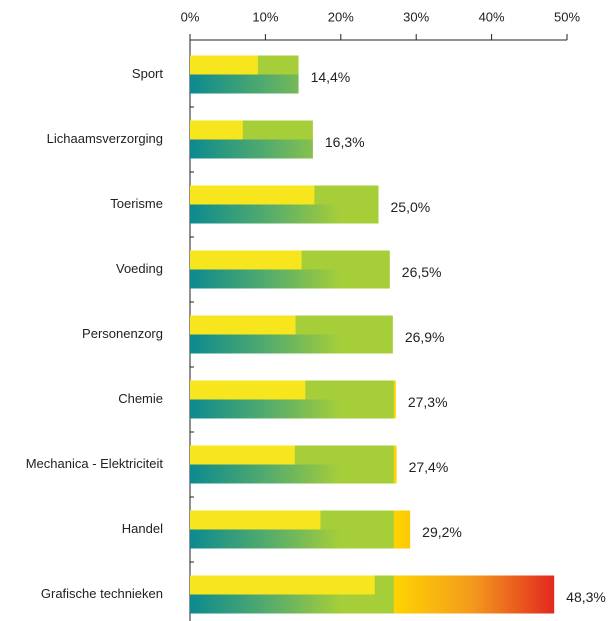 The width and height of the screenshot is (608, 621). Describe the element at coordinates (95, 463) in the screenshot. I see `category-label: Mechanica - Elektriciteit` at that location.